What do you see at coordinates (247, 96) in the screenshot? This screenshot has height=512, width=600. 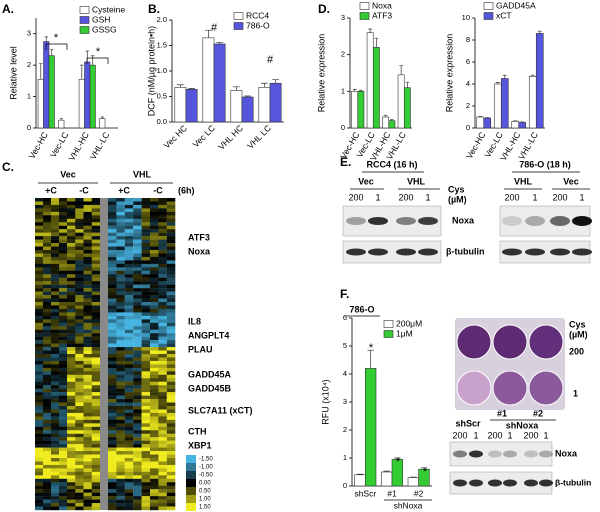 I see `error-bar` at bounding box center [247, 96].